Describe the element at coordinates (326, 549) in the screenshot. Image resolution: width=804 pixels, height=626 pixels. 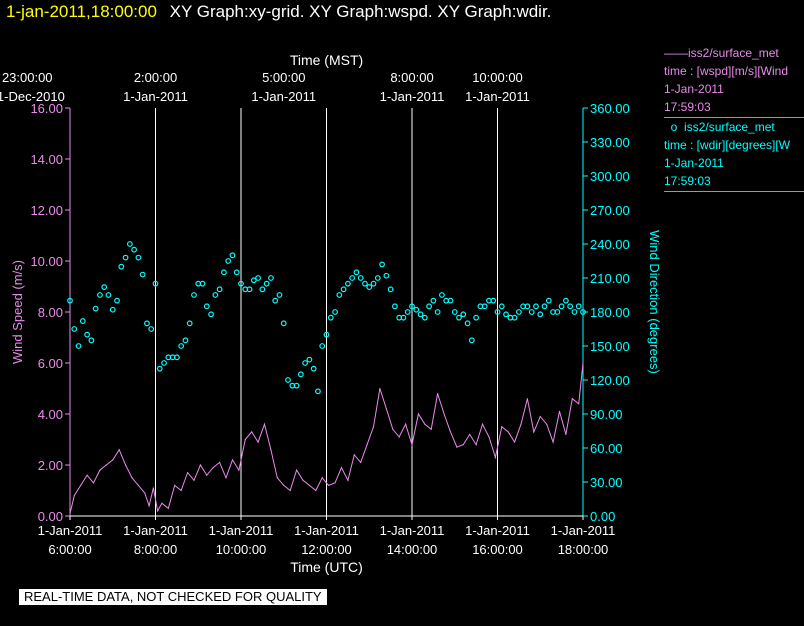
I see `bottom-tick-time: 12:00:00` at that location.